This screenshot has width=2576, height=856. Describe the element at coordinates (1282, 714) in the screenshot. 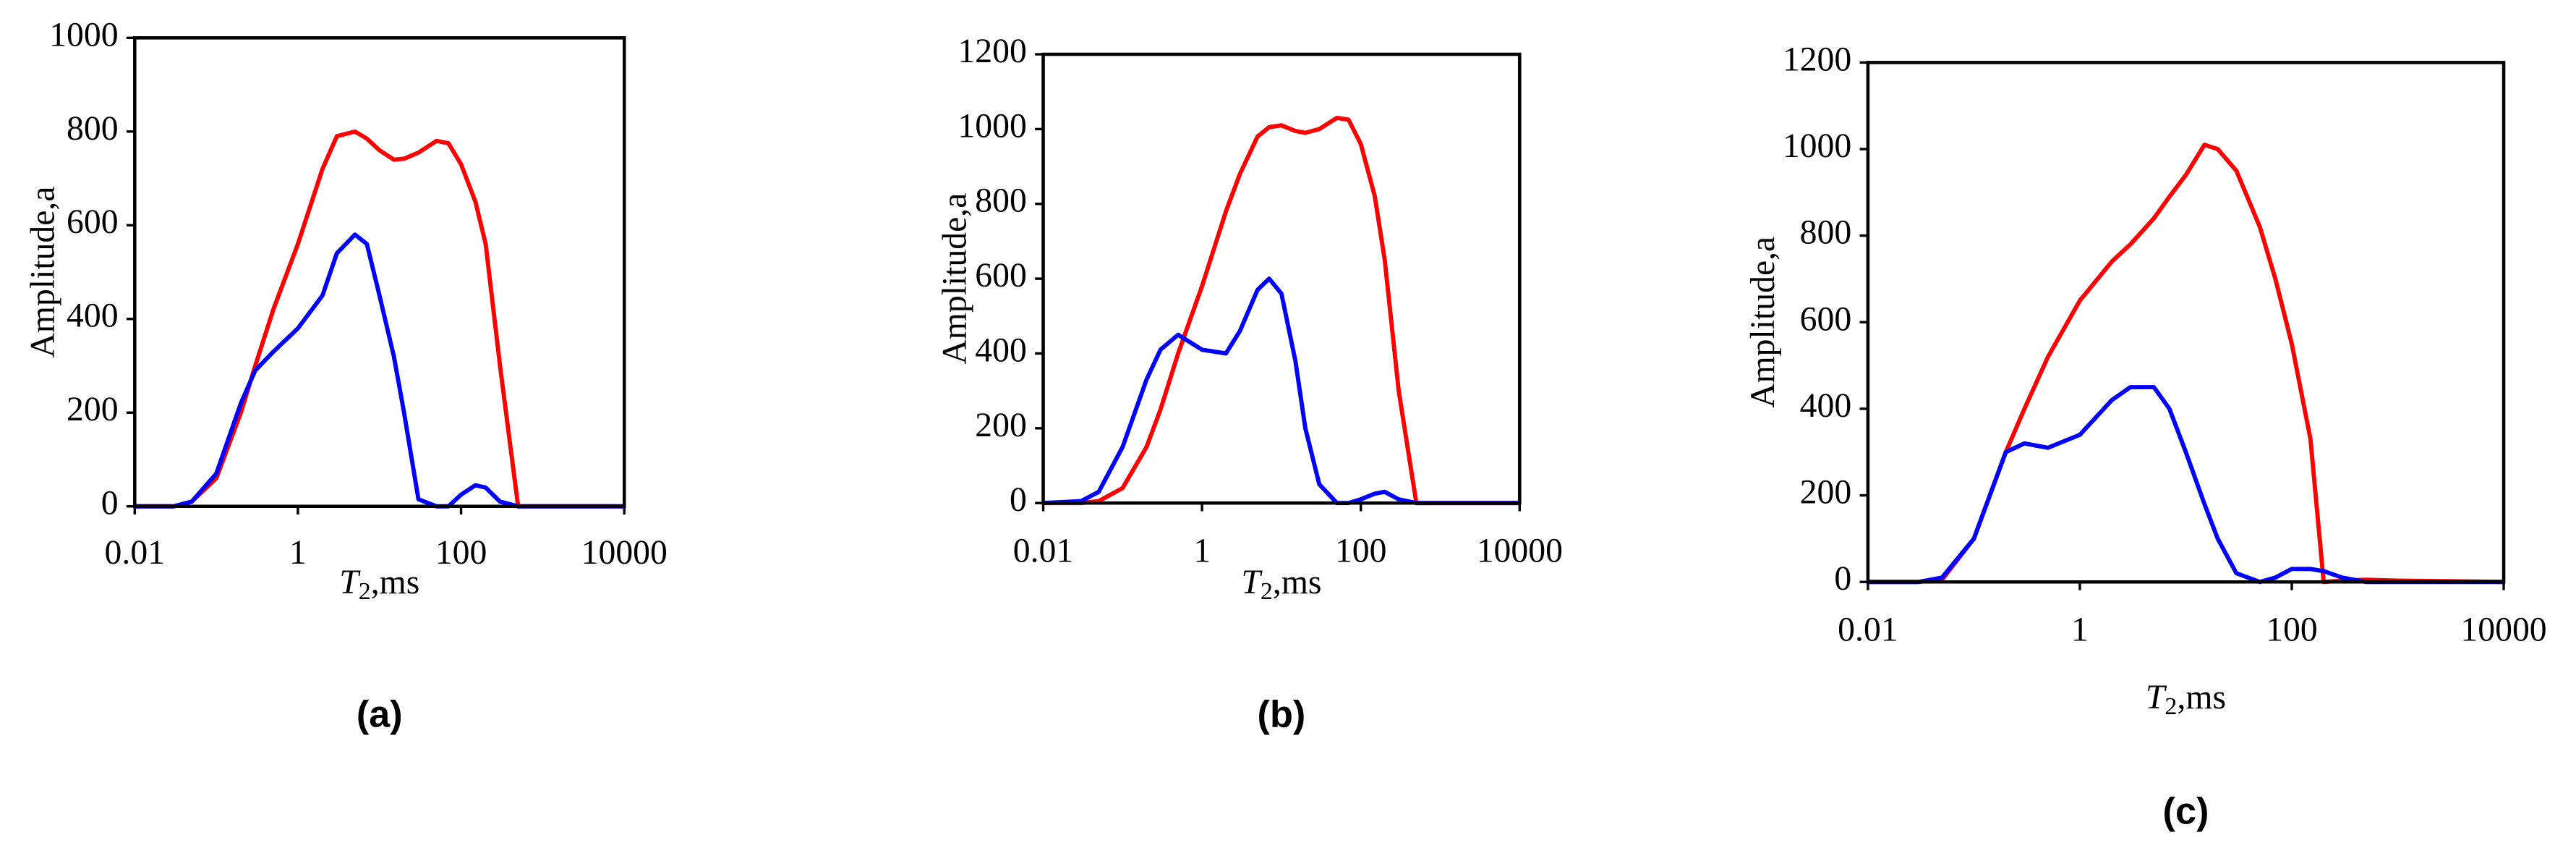

I see `caption: (b)` at that location.